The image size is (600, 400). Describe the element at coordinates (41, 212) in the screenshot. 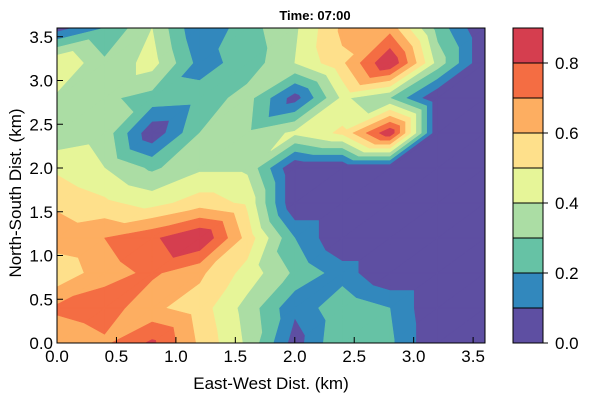

I see `y-tick-label: 1.5` at that location.